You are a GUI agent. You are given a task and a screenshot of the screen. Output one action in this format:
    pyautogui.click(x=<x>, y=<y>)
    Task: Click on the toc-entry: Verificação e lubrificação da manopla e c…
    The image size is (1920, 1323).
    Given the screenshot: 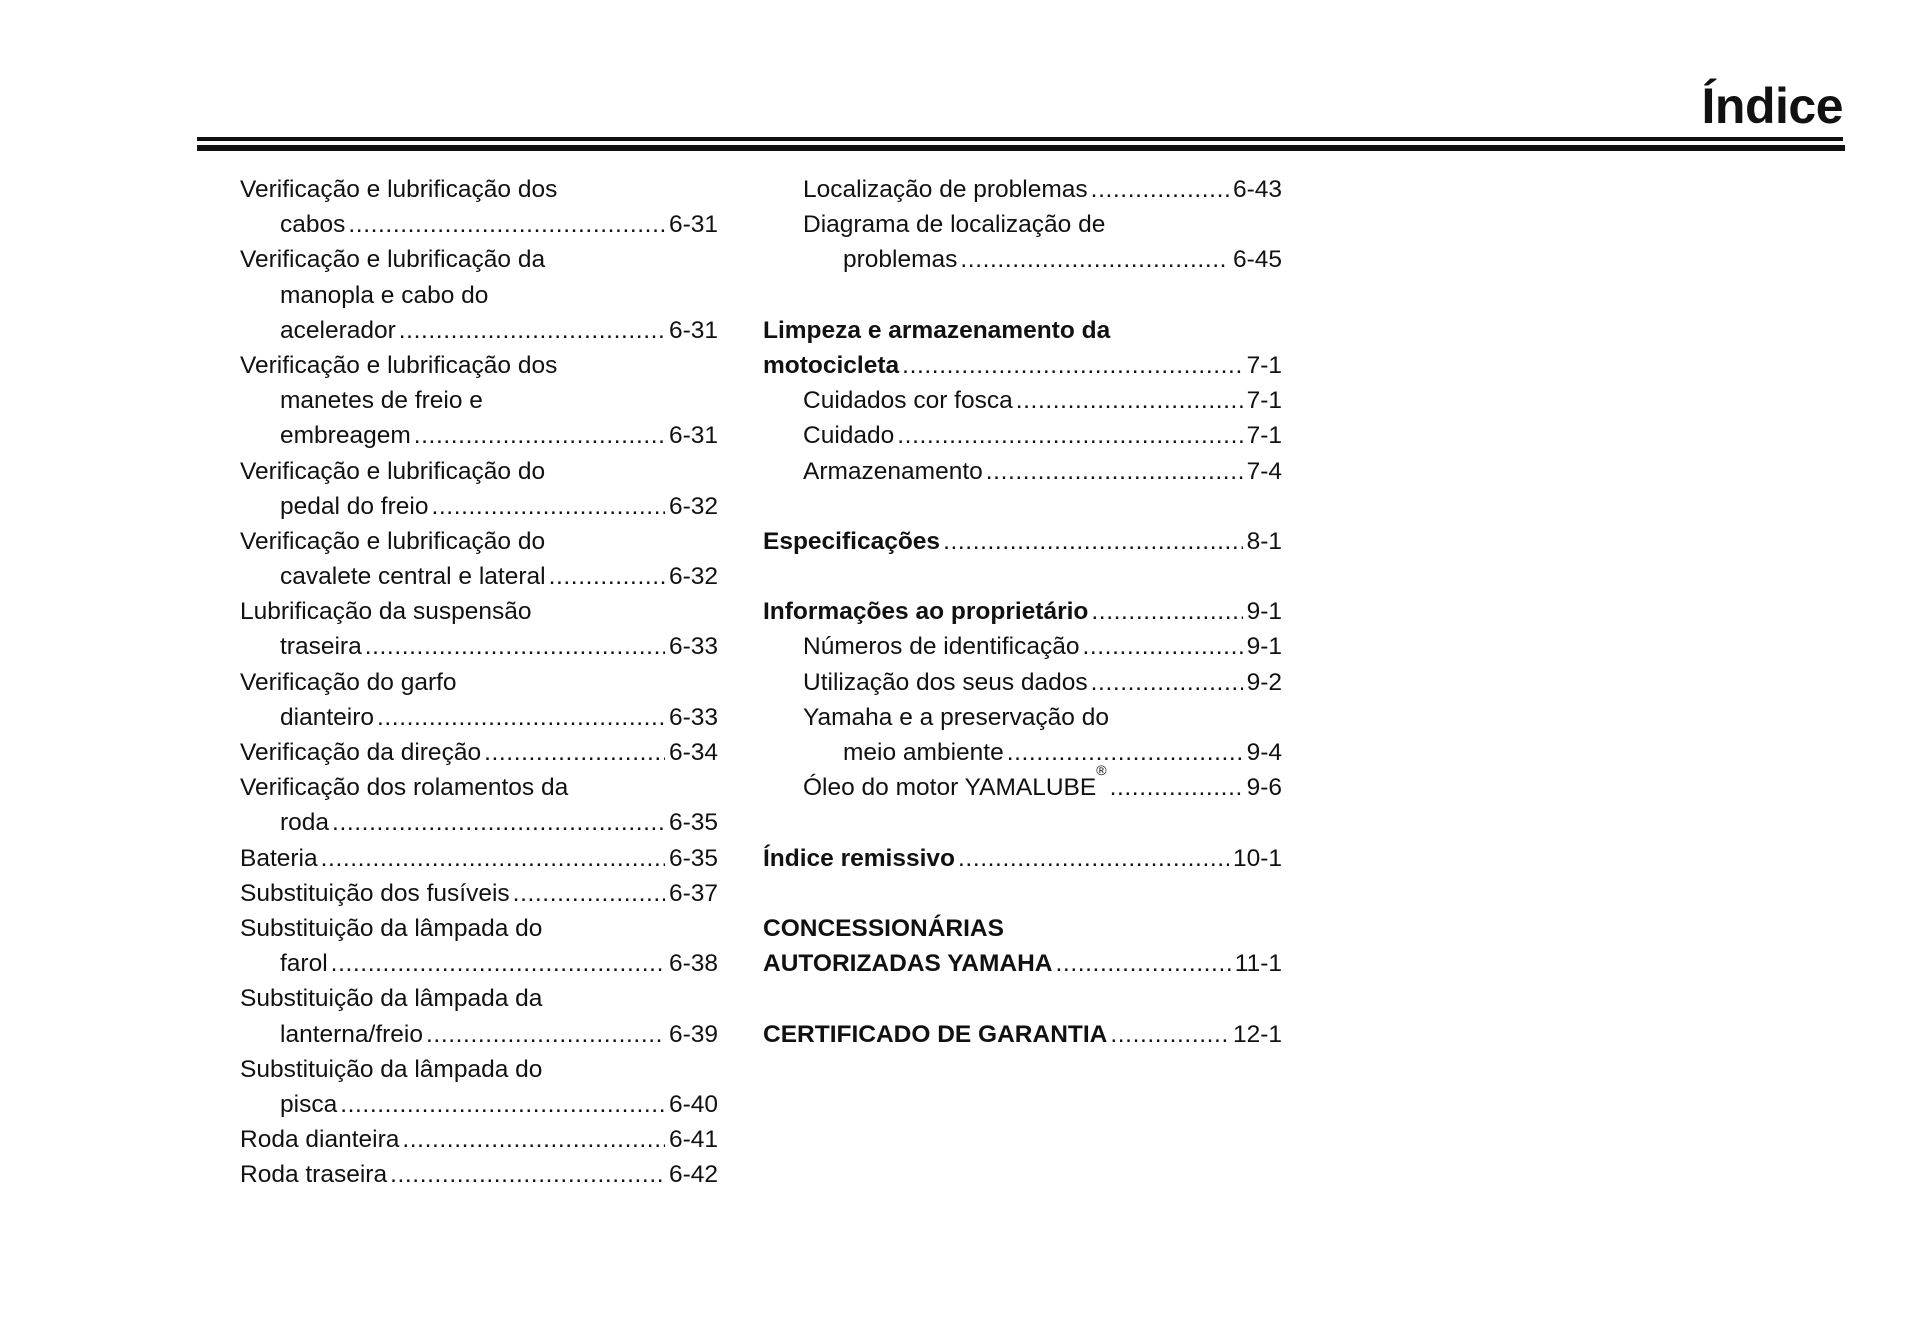 What is the action you would take?
    pyautogui.click(x=479, y=295)
    